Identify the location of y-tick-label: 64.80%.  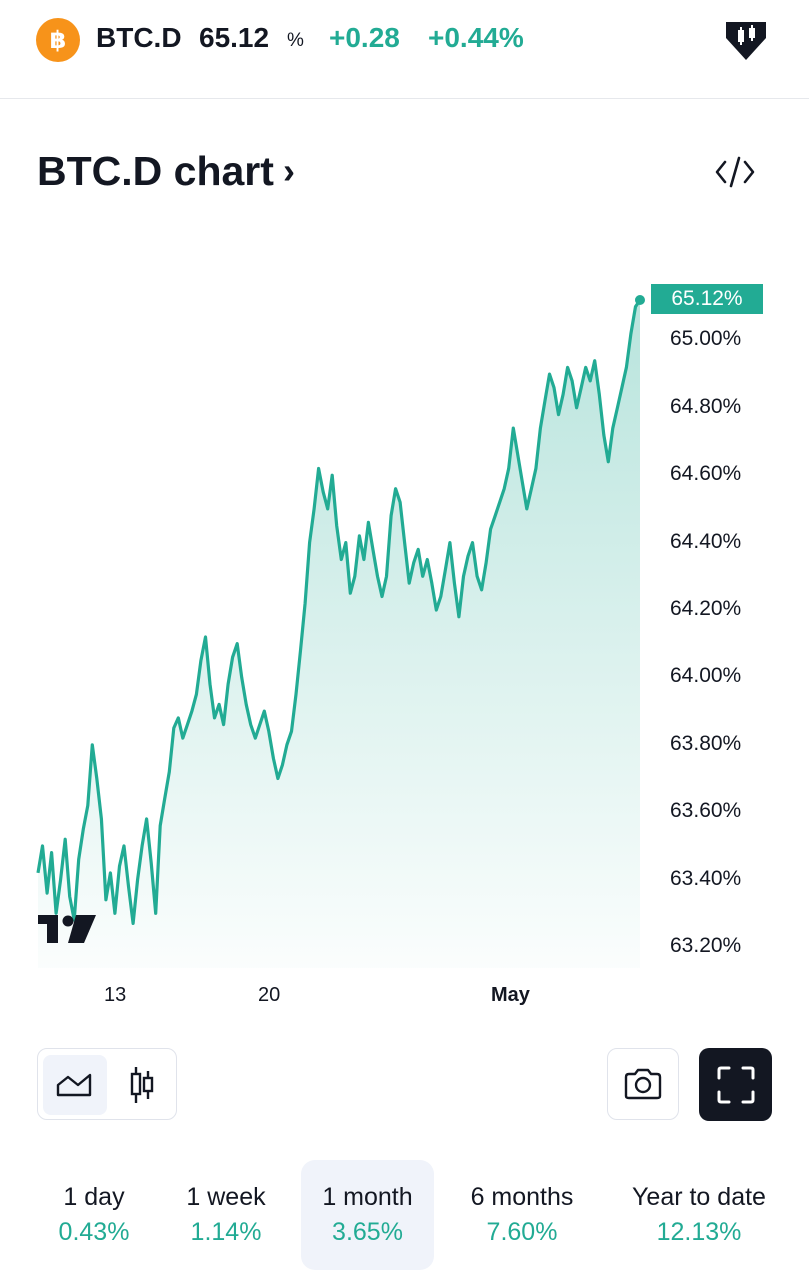
(706, 406).